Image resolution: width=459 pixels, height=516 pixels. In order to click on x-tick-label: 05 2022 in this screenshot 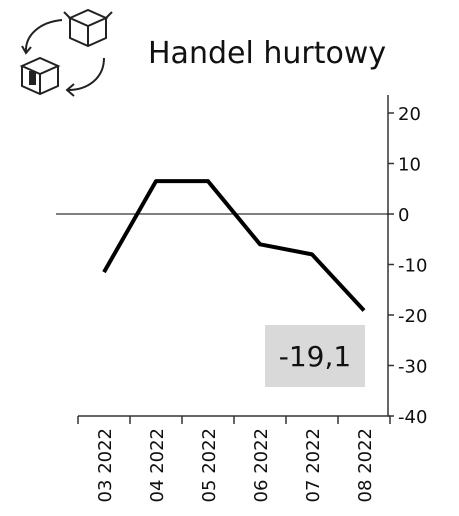, I will do `click(209, 465)`.